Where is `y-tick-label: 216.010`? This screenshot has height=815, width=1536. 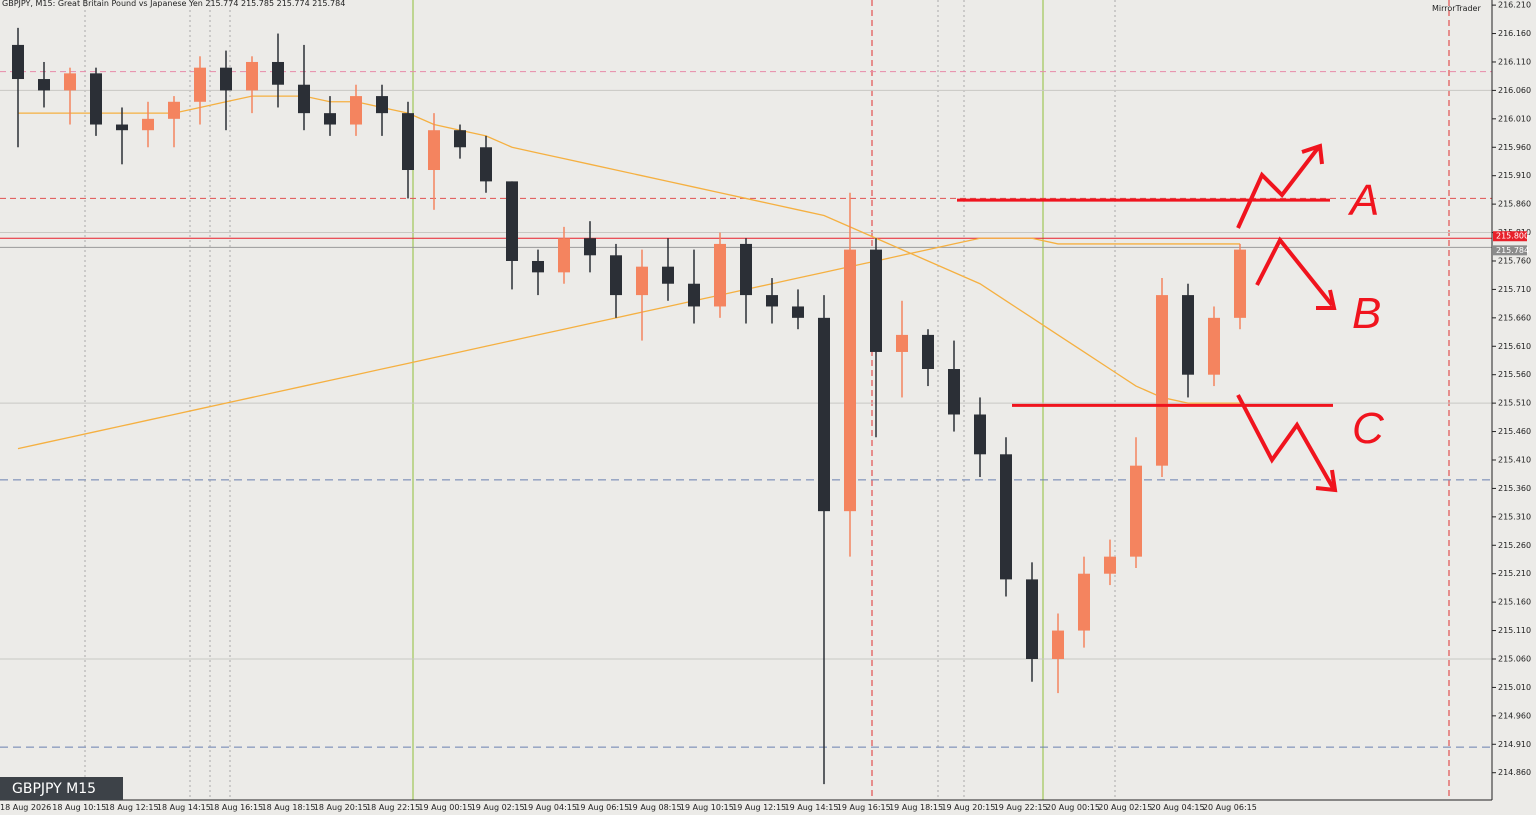 y-tick-label: 216.010 is located at coordinates (1514, 118).